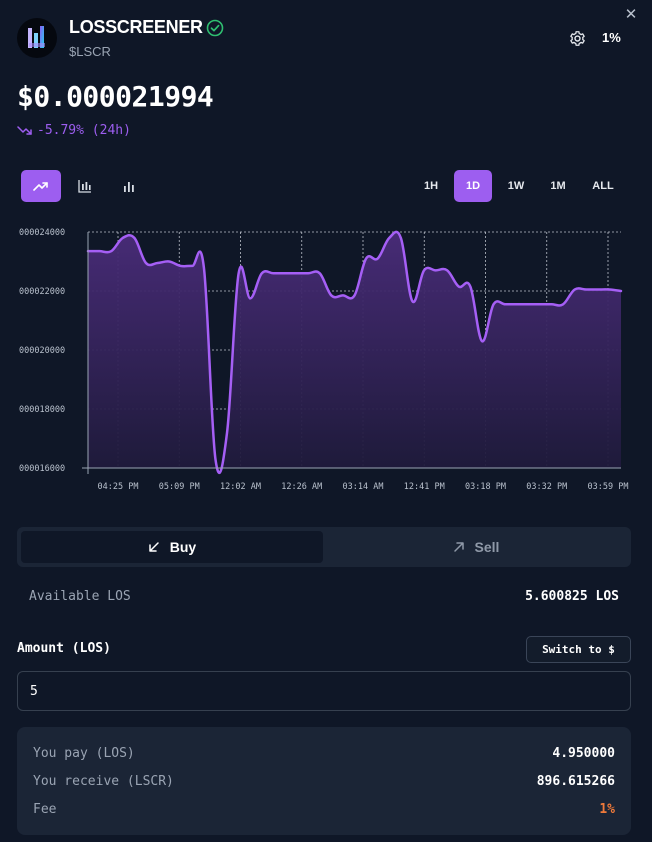 The width and height of the screenshot is (652, 842). Describe the element at coordinates (154, 547) in the screenshot. I see `arrow-down-left-icon` at that location.